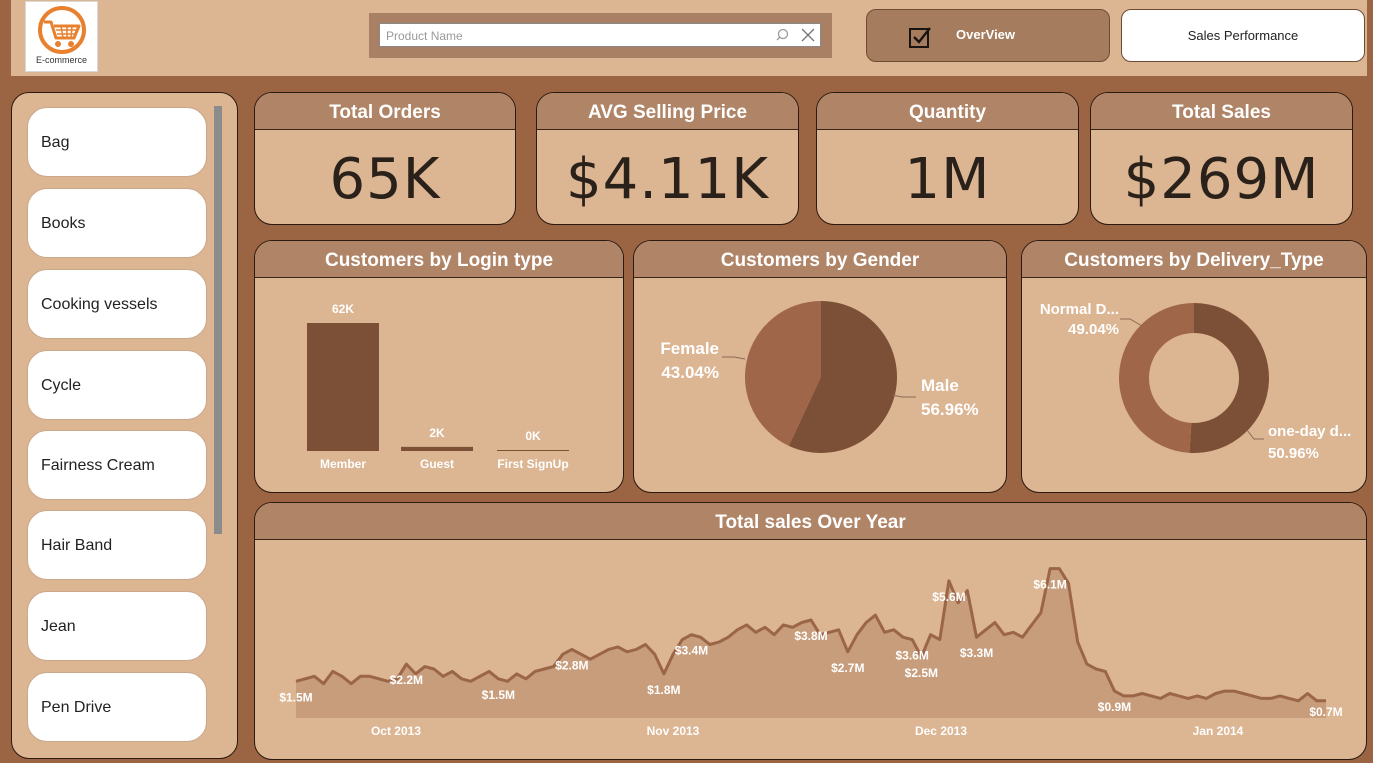  I want to click on data-label: $3.3M, so click(976, 653).